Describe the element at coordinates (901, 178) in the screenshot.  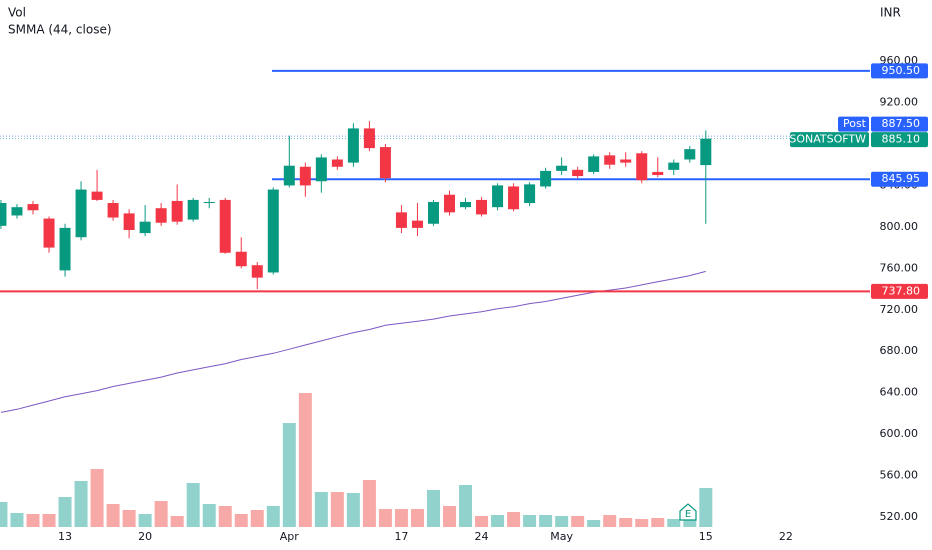
I see `price-label: 845.95` at that location.